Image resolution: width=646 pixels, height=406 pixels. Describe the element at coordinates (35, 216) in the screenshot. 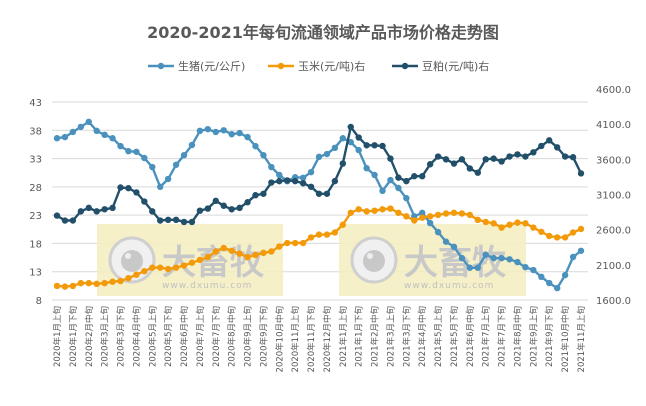

I see `y-left-tick-label: 23` at that location.